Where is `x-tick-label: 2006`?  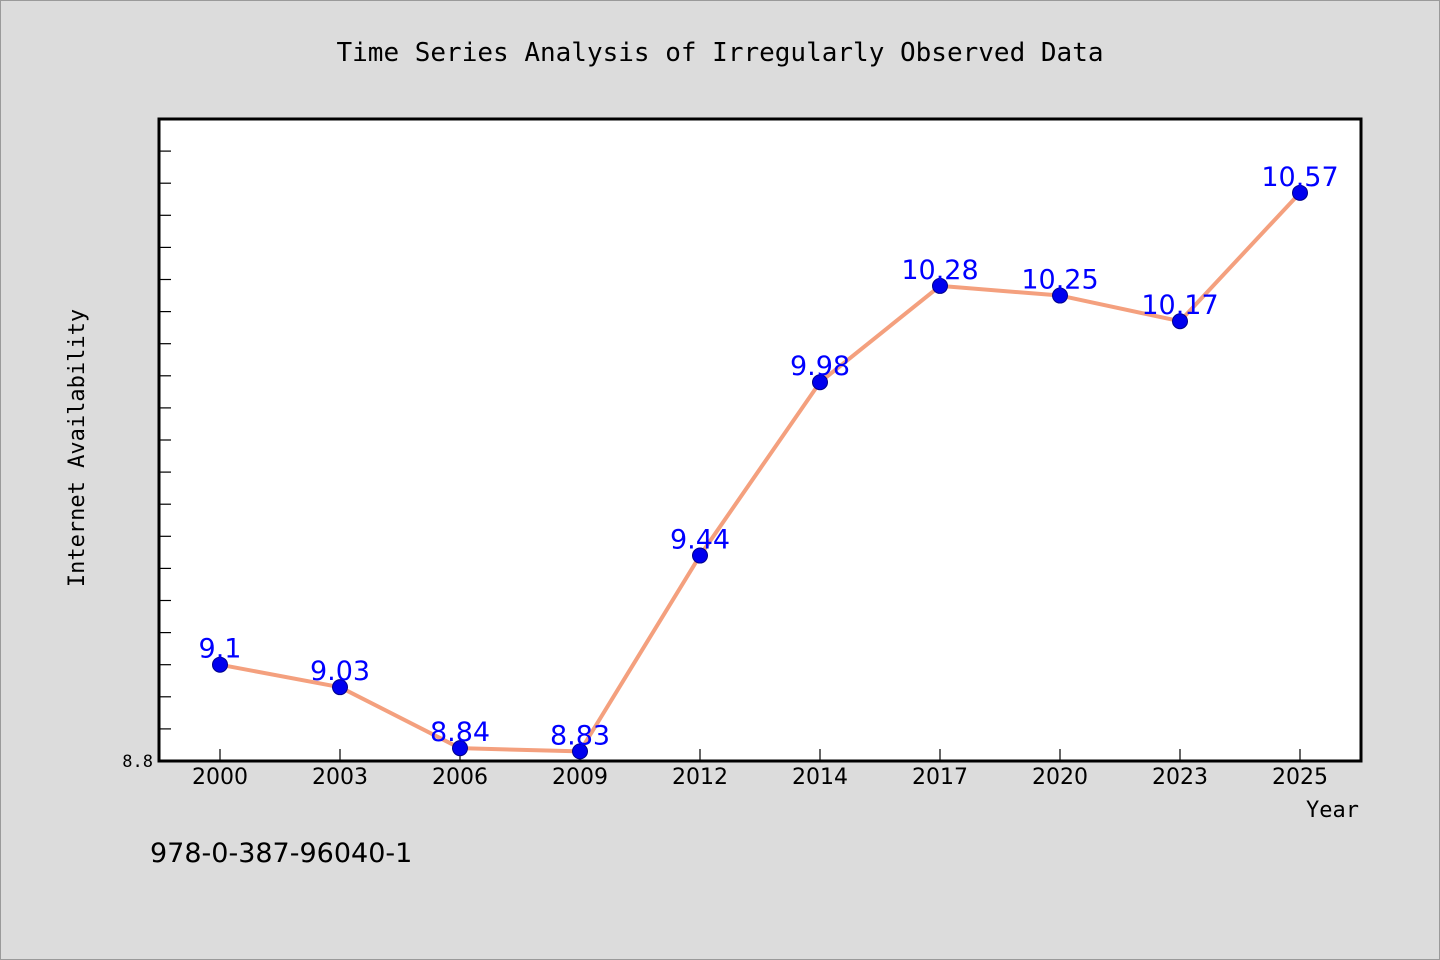
x-tick-label: 2006 is located at coordinates (460, 777).